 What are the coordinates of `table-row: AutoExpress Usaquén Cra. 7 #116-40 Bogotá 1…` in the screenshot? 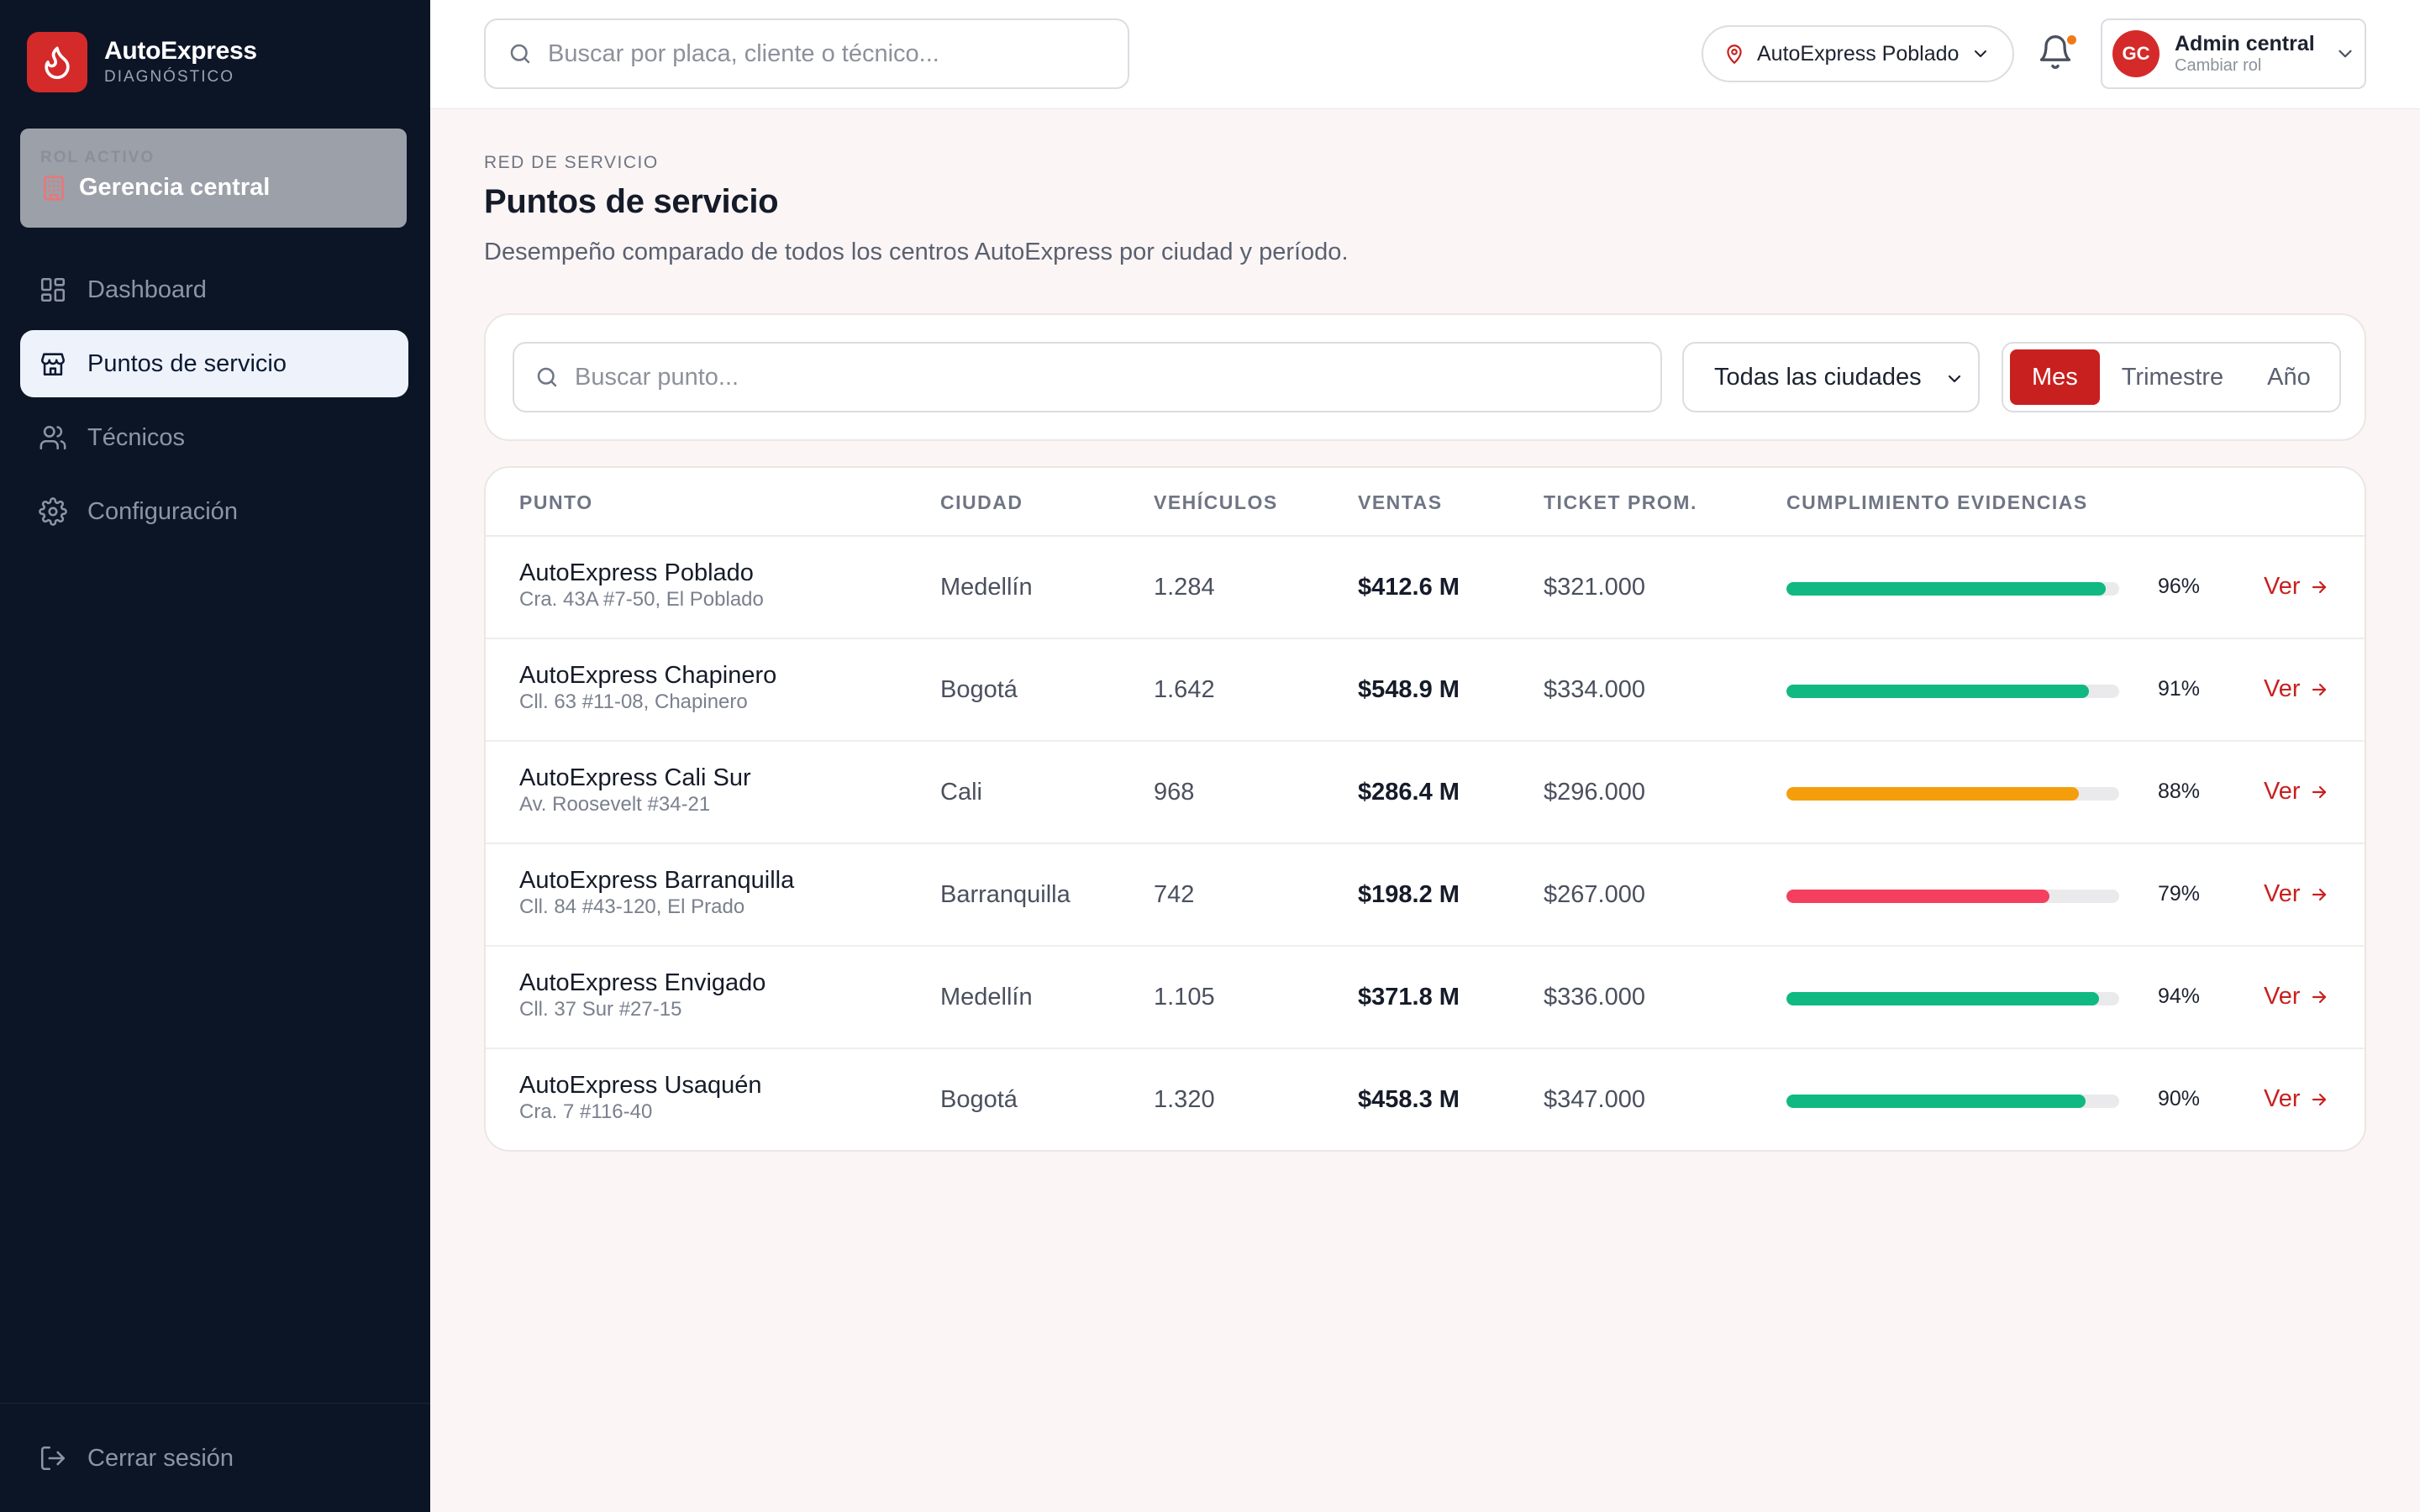 It's located at (1425, 1099).